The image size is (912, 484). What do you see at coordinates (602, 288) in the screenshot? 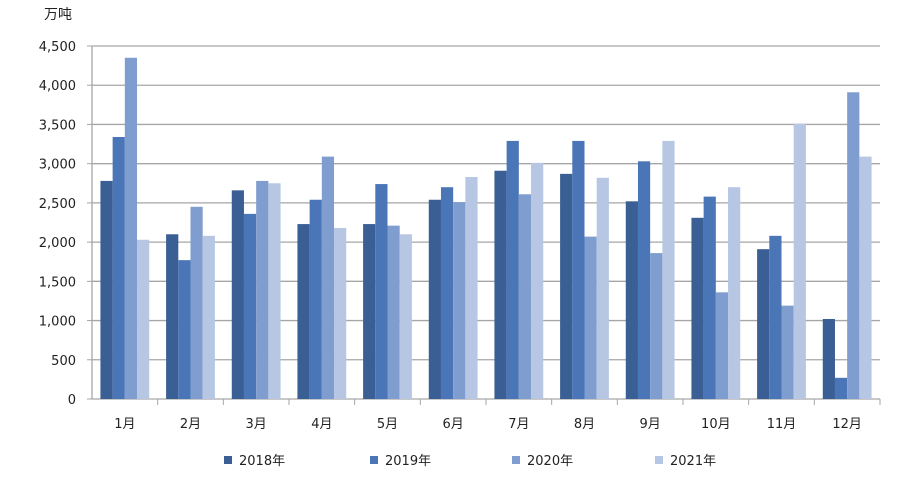
I see `bar-2021年-8月` at bounding box center [602, 288].